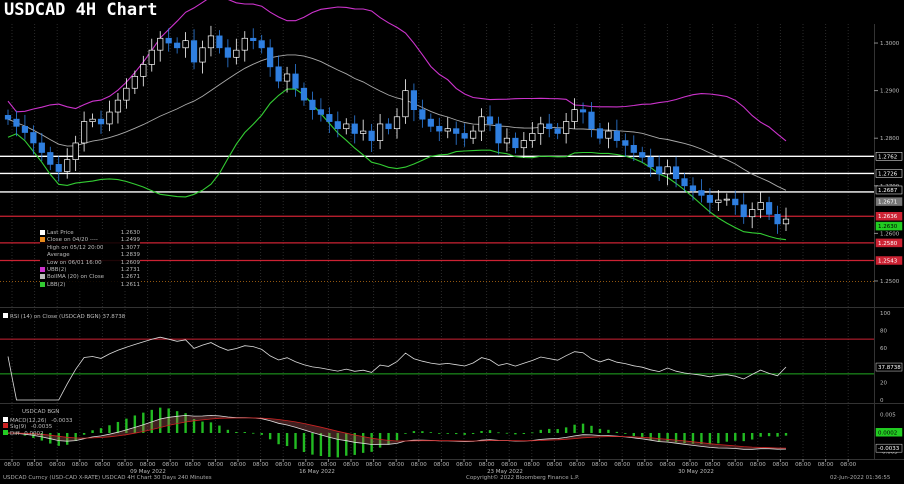  Describe the element at coordinates (130, 247) in the screenshot. I see `legend-value: 1.3077` at that location.